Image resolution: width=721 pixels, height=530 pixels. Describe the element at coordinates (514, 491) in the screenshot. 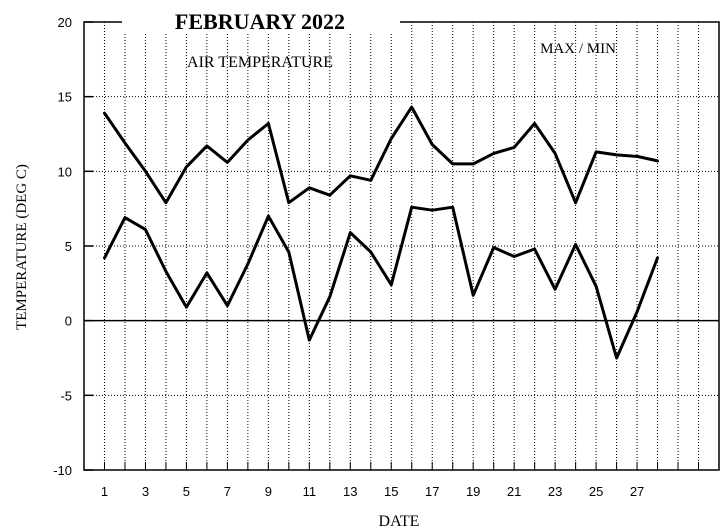

I see `x-tick-label: 21` at that location.